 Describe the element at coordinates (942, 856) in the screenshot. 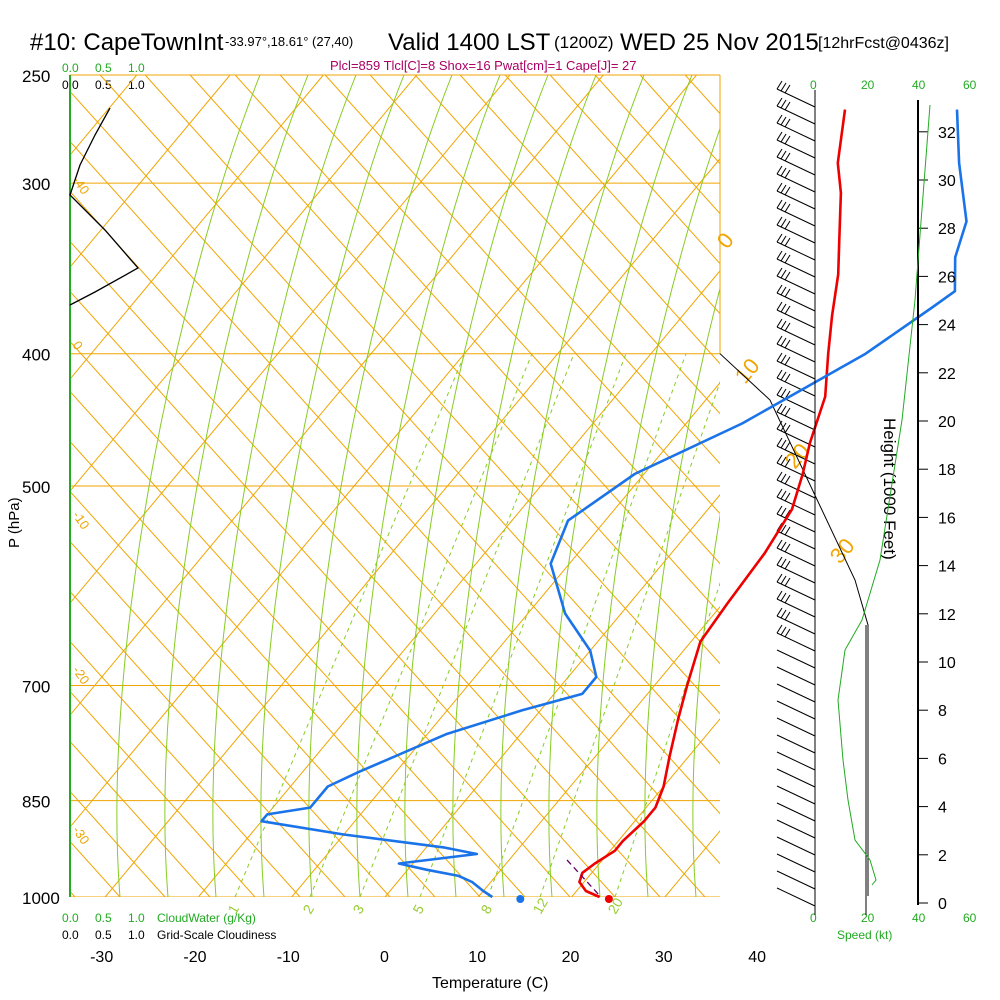

I see `height-tick-label: 2` at that location.